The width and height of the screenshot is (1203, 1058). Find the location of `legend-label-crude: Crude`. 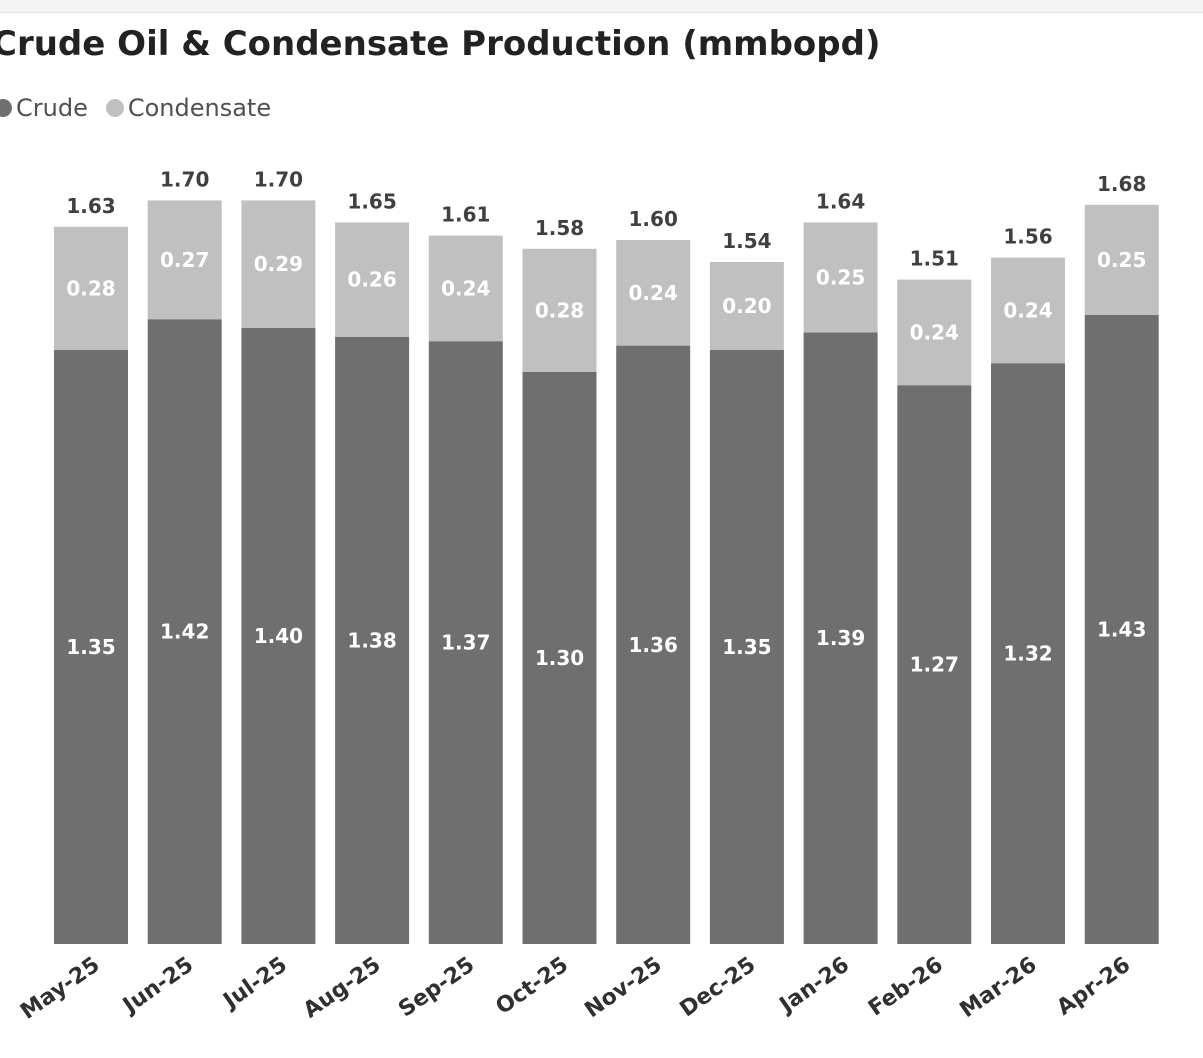

legend-label-crude: Crude is located at coordinates (52, 108).